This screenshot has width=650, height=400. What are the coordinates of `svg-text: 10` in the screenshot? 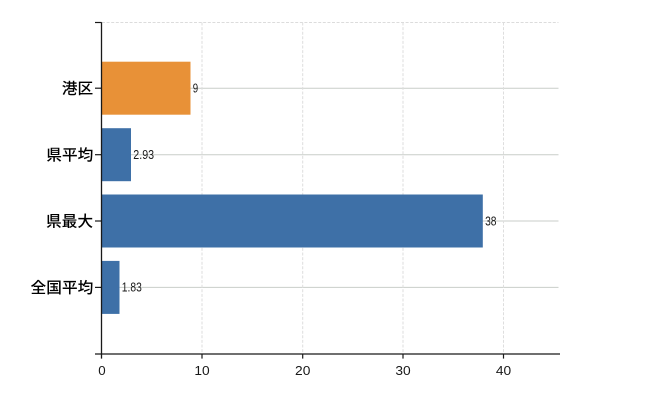 It's located at (201, 370).